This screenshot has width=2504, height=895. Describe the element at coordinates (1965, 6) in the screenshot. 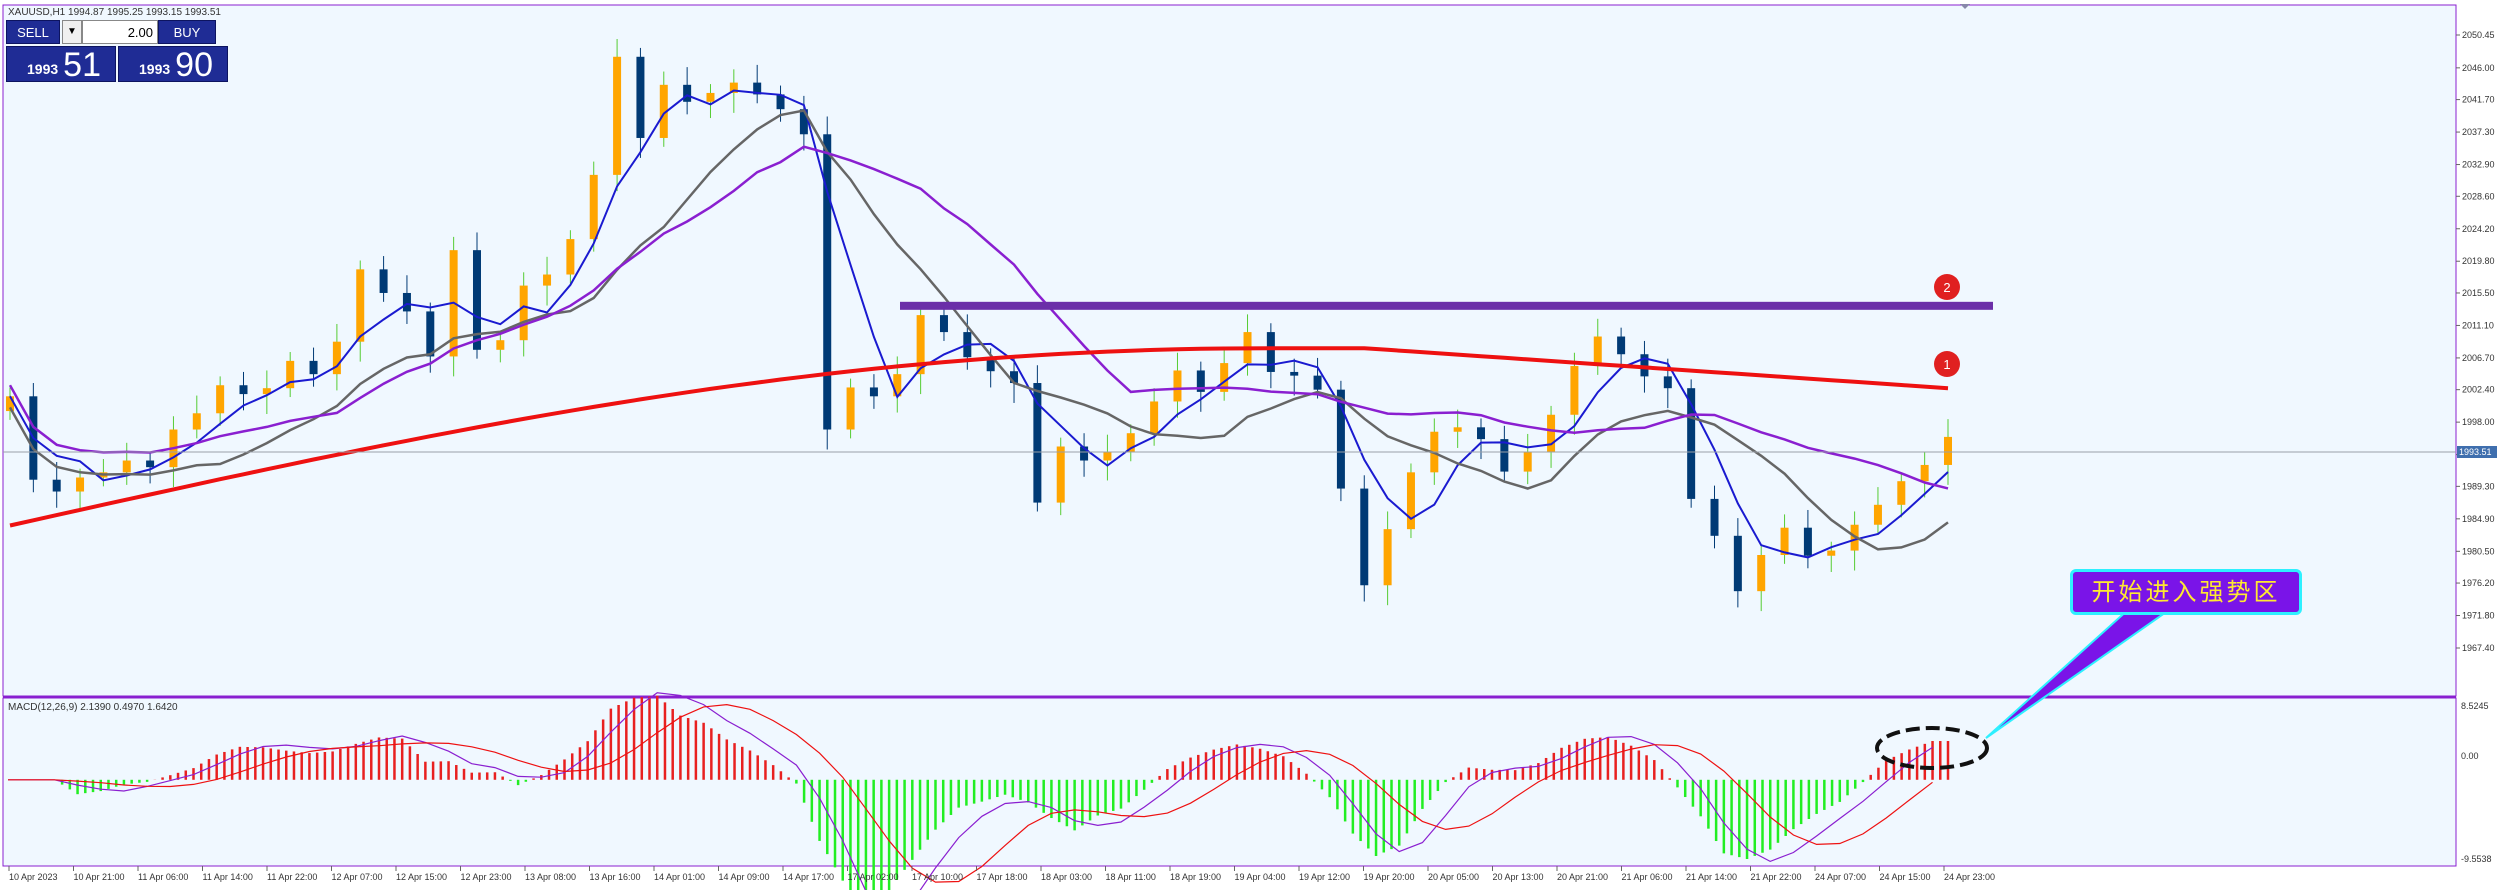

I see `scroll-marker-icon` at that location.